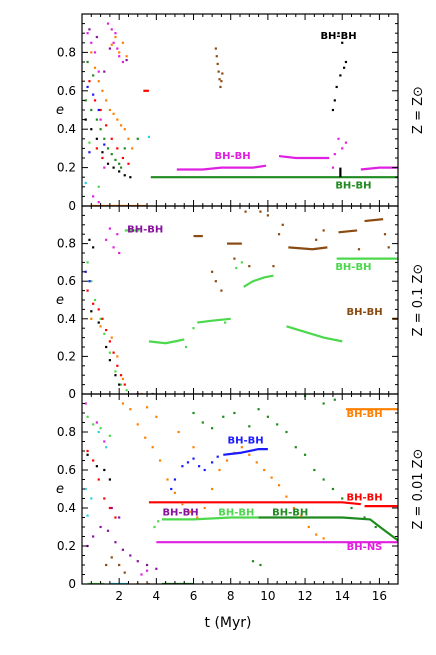 This screenshot has width=436, height=655. What do you see at coordinates (66, 244) in the screenshot?
I see `y-tick-label: 0.8` at bounding box center [66, 244].